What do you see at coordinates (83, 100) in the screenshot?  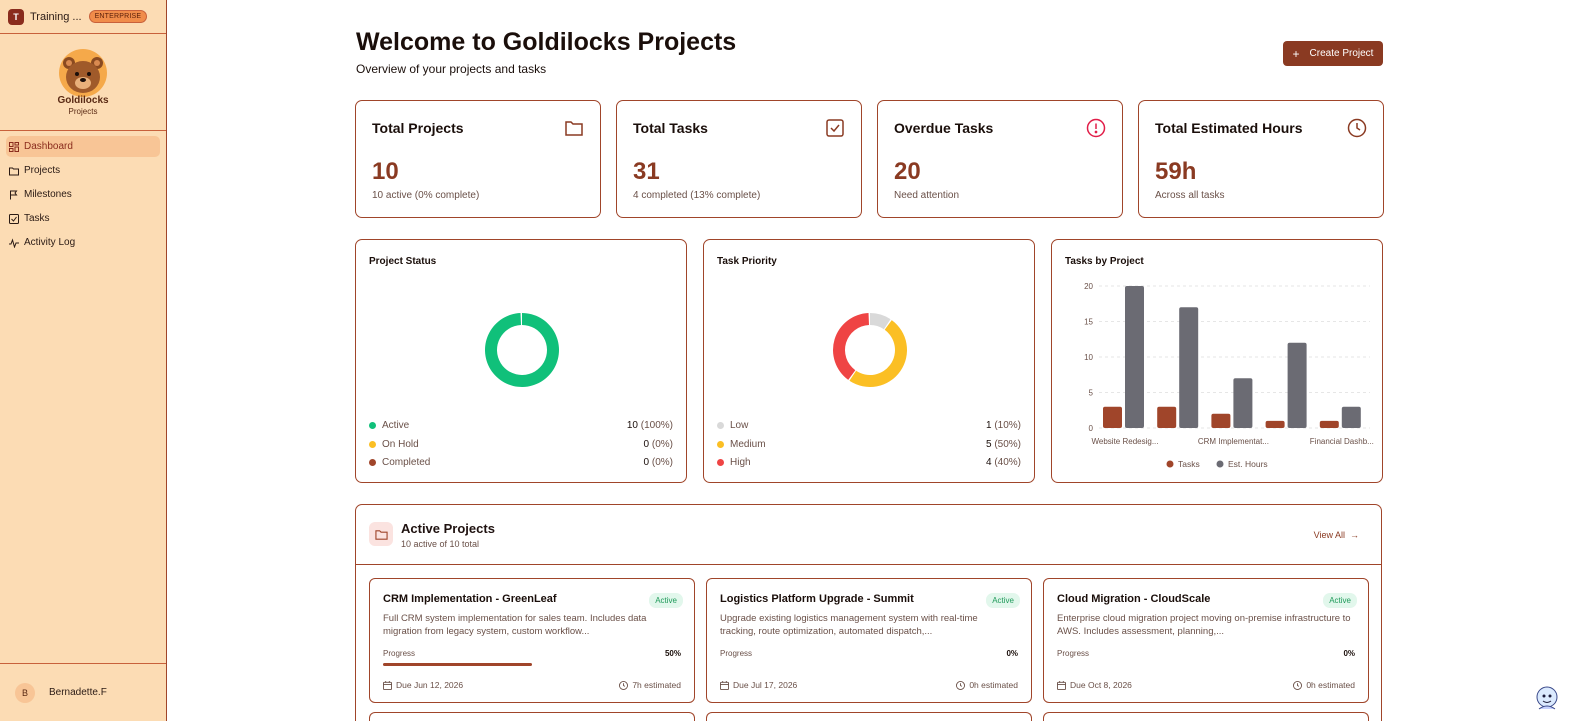 I see `logo-title: Goldilocks` at bounding box center [83, 100].